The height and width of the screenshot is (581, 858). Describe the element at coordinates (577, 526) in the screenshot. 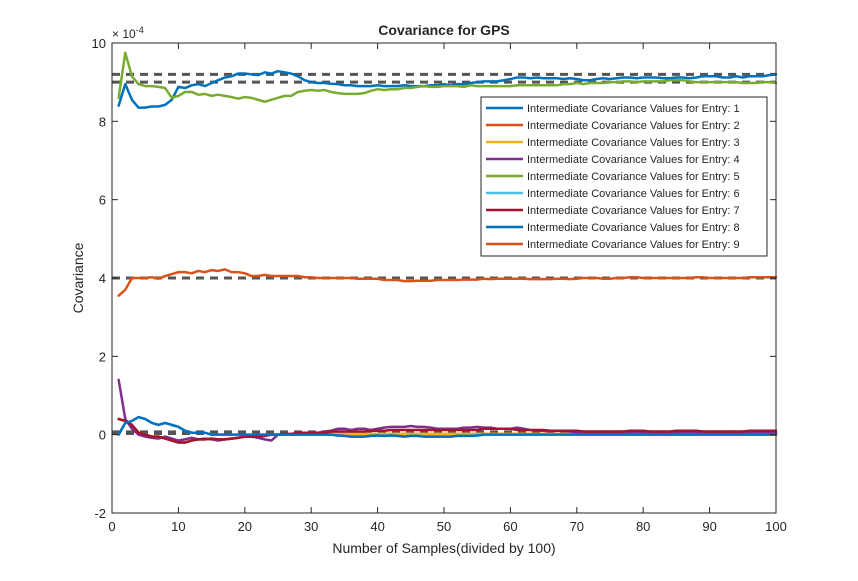

I see `x-tick-label: 70` at that location.